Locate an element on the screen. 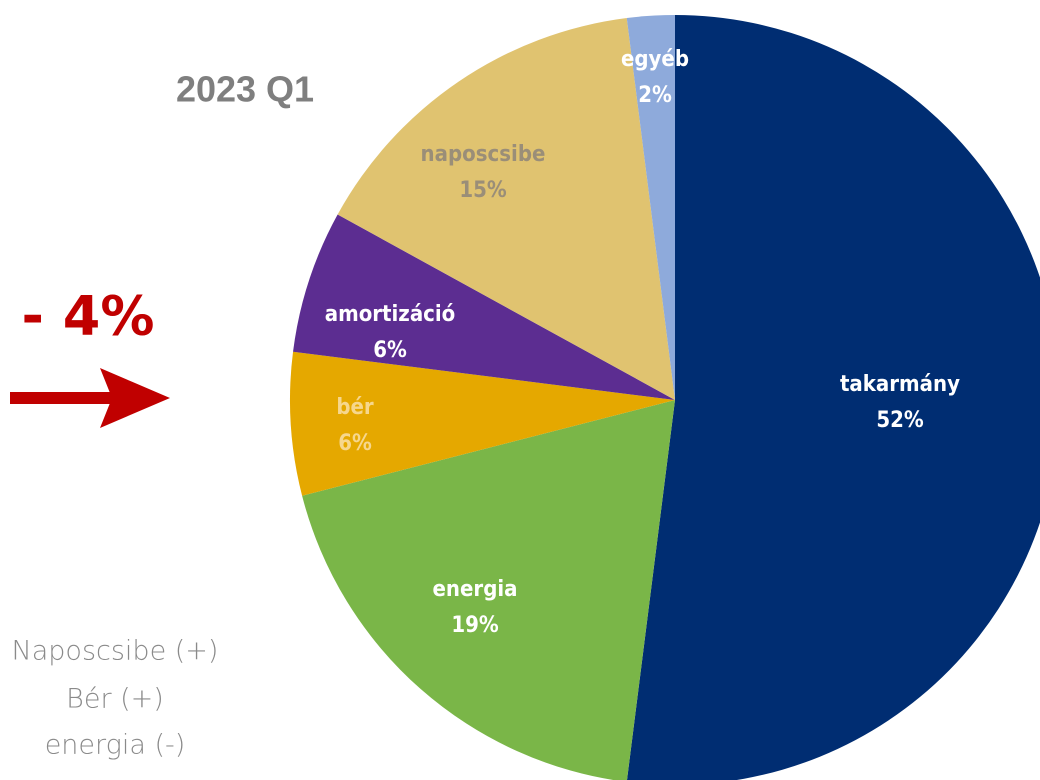  arrow-head is located at coordinates (135, 398).